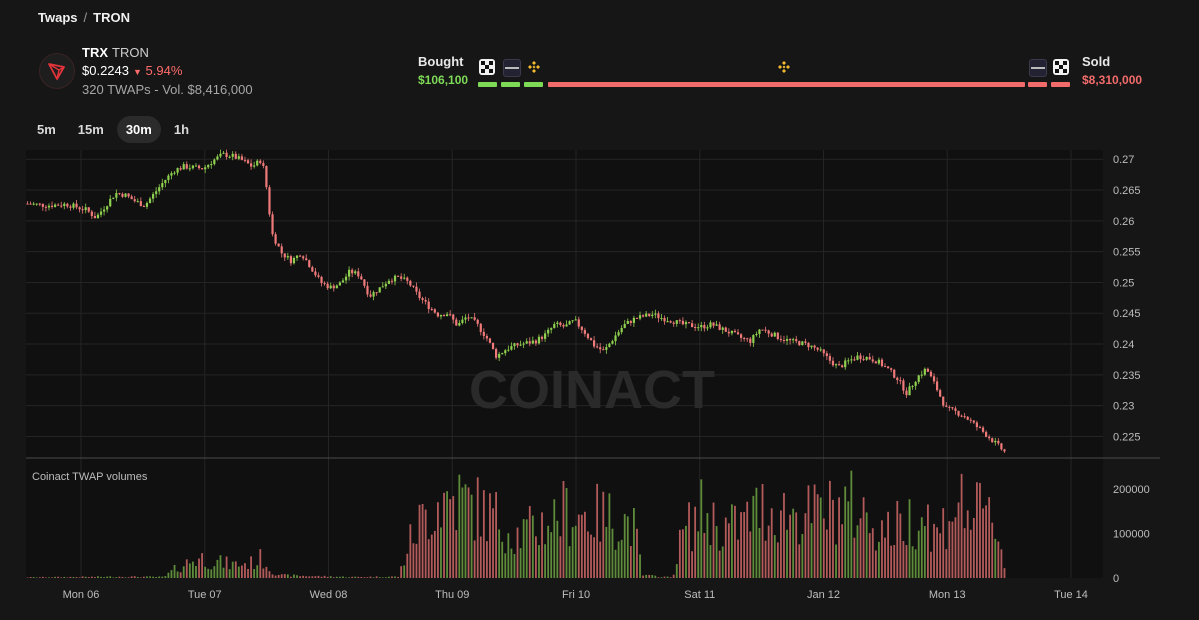  I want to click on breadcrumb-root-link: Twaps, so click(58, 17).